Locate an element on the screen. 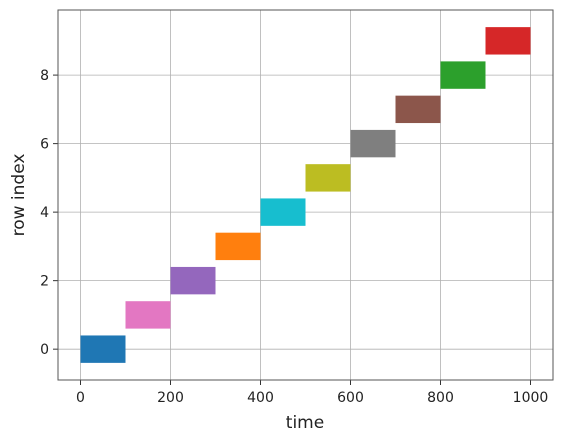 This screenshot has width=563, height=443. x-tick-label: 600 is located at coordinates (350, 398).